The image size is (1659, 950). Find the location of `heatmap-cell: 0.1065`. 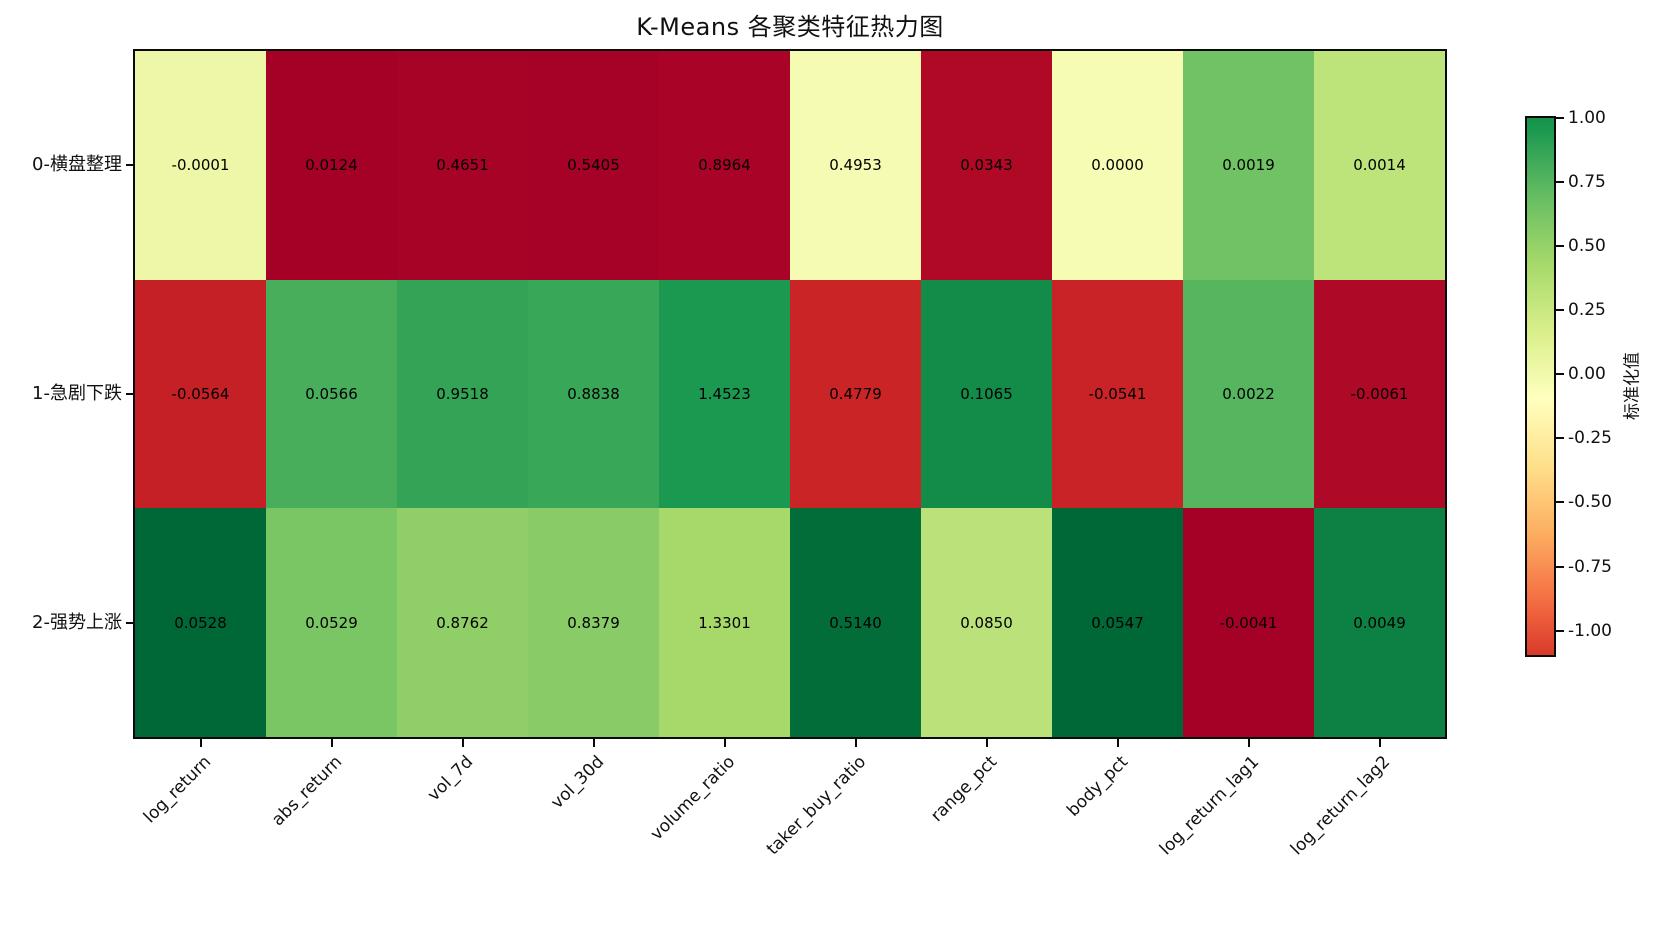

heatmap-cell: 0.1065 is located at coordinates (986, 394).